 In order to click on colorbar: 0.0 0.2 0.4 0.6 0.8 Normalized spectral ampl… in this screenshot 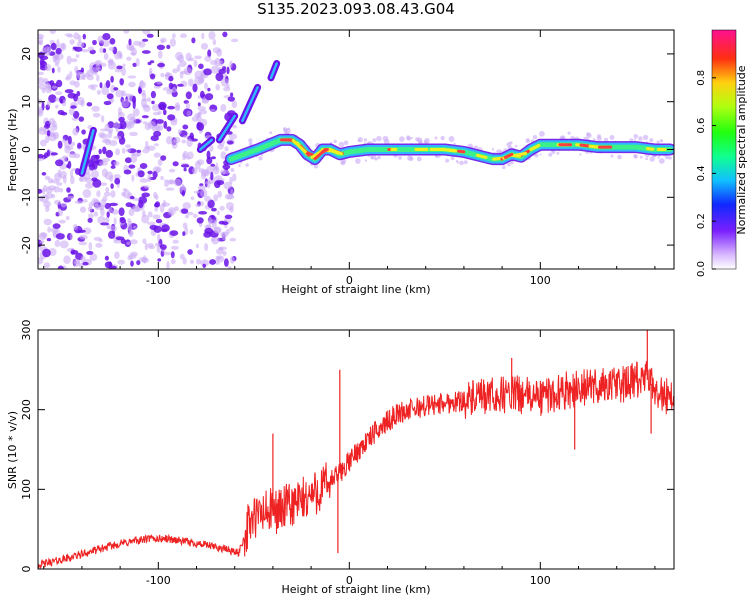, I will do `click(722, 153)`.